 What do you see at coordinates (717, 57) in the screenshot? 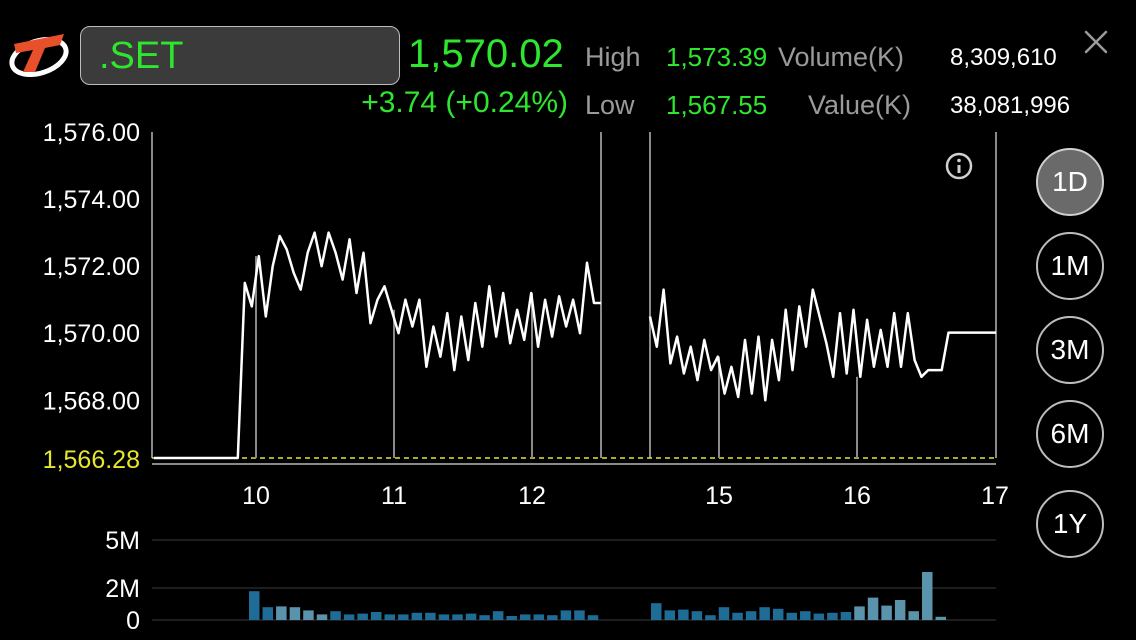
I see `high-value: 1,573.39` at bounding box center [717, 57].